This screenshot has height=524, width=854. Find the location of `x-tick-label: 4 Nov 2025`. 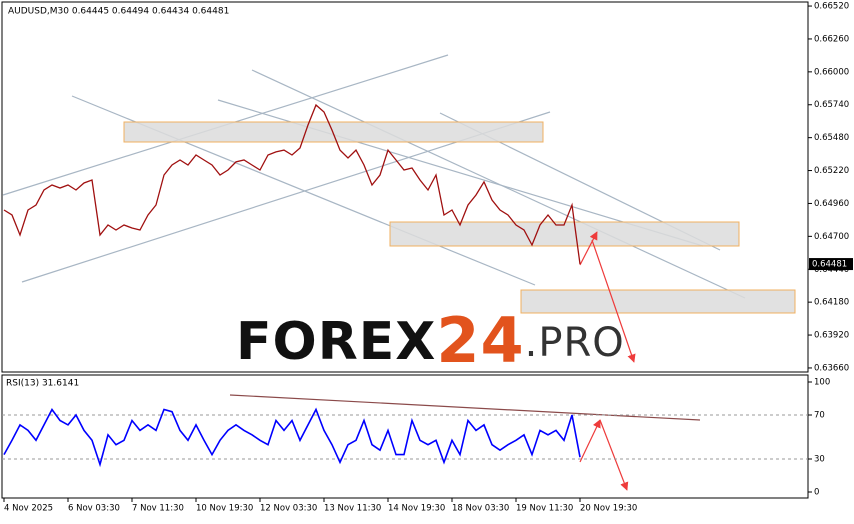

x-tick-label: 4 Nov 2025 is located at coordinates (28, 509).